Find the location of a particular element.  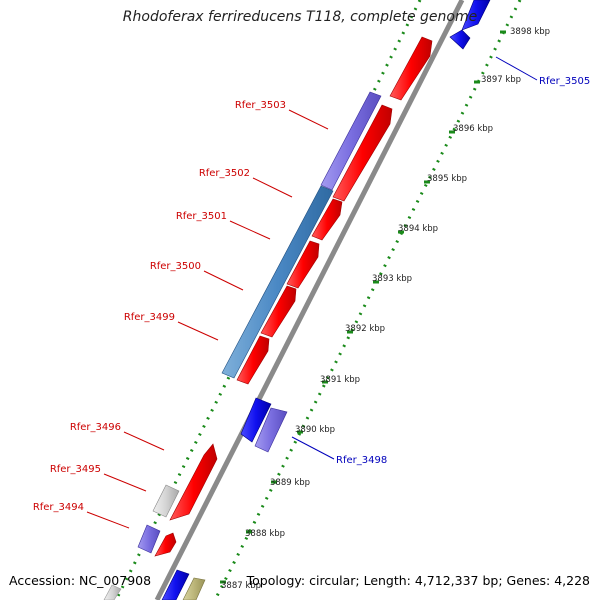

gene-label-rfer-3494: Rfer_3494 is located at coordinates (58, 507).